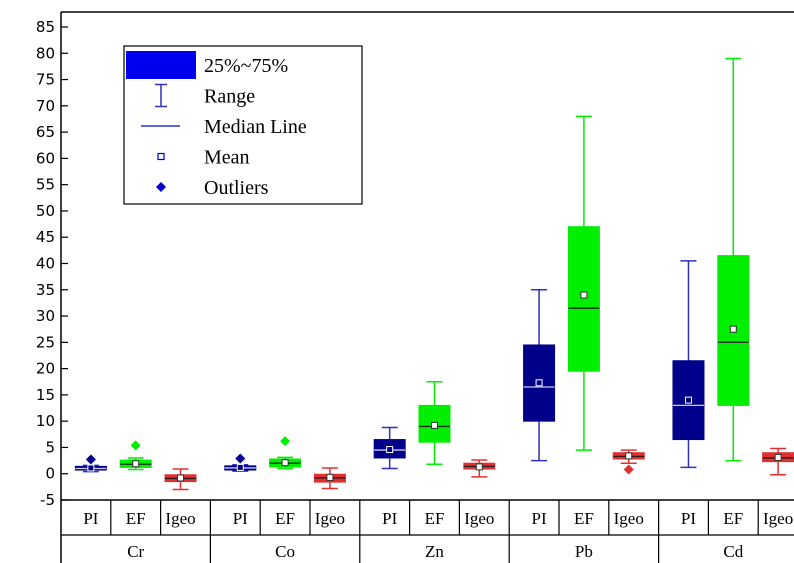 This screenshot has height=563, width=794. I want to click on box-cd-ef, so click(733, 259).